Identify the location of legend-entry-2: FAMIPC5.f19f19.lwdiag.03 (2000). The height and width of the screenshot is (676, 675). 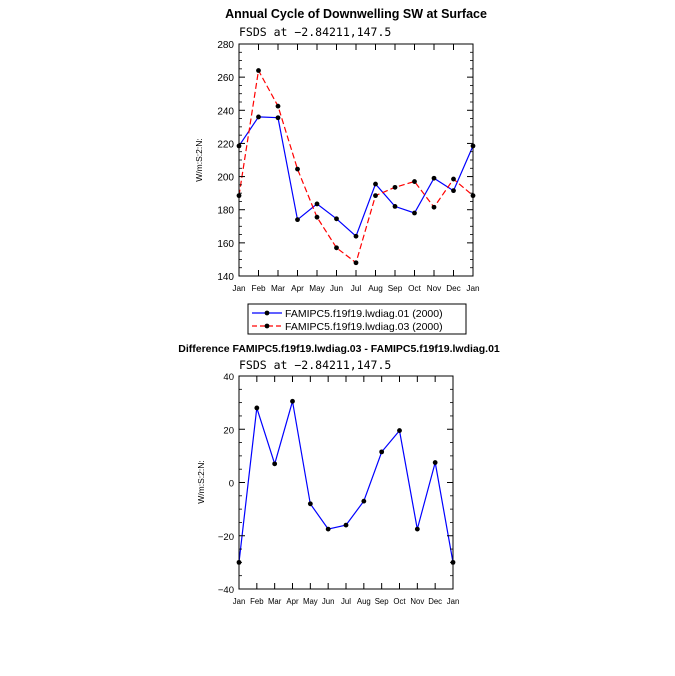
(364, 327).